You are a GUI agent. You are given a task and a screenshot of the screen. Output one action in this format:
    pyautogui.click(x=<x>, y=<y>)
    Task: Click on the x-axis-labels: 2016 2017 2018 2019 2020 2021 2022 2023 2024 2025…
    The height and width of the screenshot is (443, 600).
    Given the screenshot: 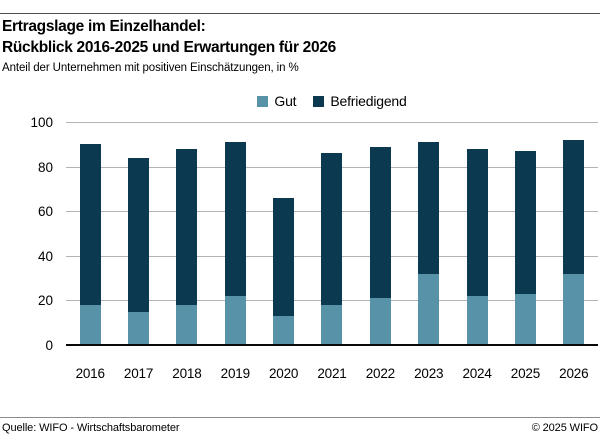 What is the action you would take?
    pyautogui.click(x=332, y=373)
    